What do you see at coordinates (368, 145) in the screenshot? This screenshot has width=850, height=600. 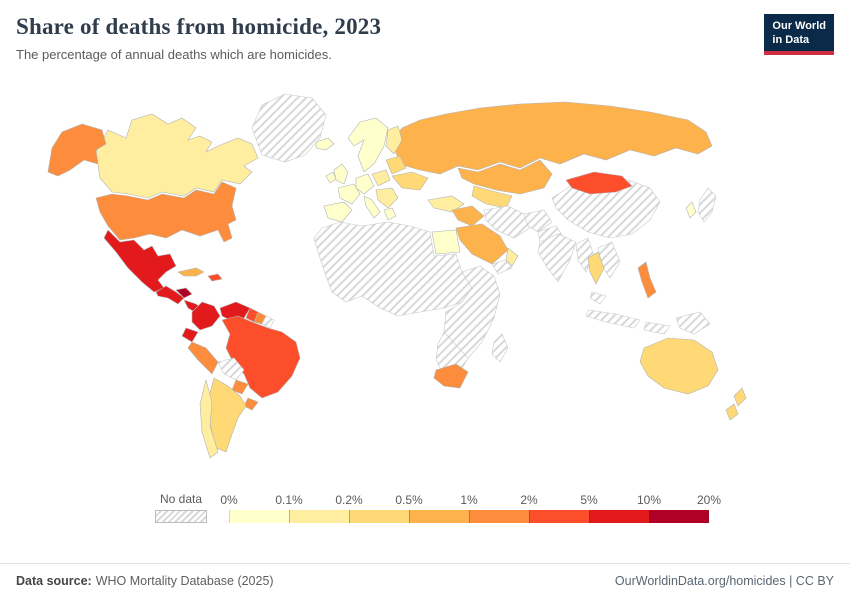 I see `country-scandinavia` at bounding box center [368, 145].